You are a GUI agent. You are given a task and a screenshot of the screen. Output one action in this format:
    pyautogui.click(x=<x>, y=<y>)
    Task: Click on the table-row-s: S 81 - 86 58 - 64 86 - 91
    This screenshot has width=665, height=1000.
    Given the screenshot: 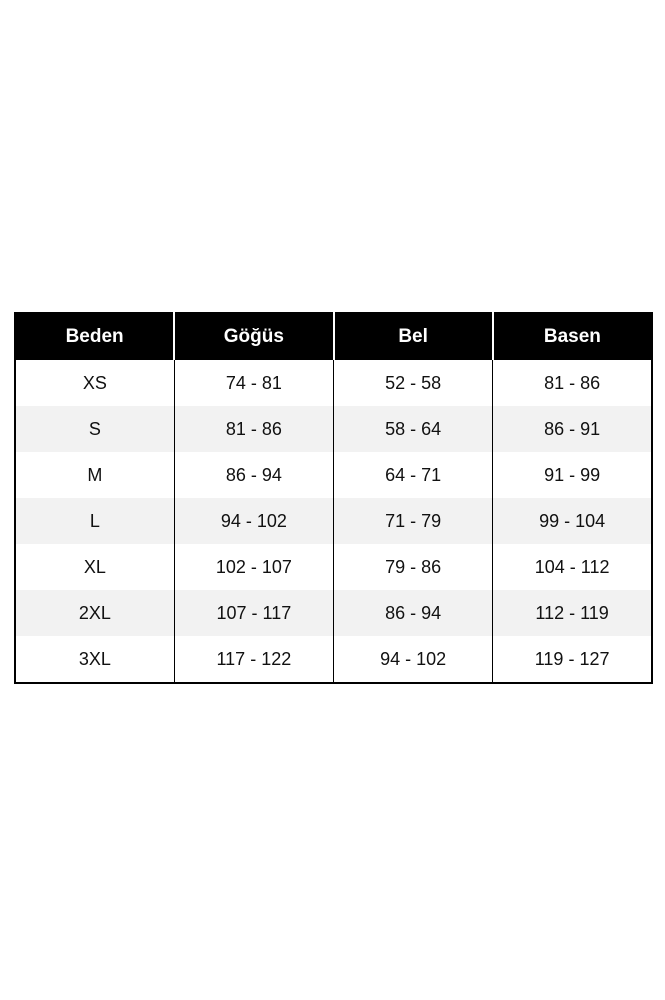 What is the action you would take?
    pyautogui.click(x=333, y=429)
    